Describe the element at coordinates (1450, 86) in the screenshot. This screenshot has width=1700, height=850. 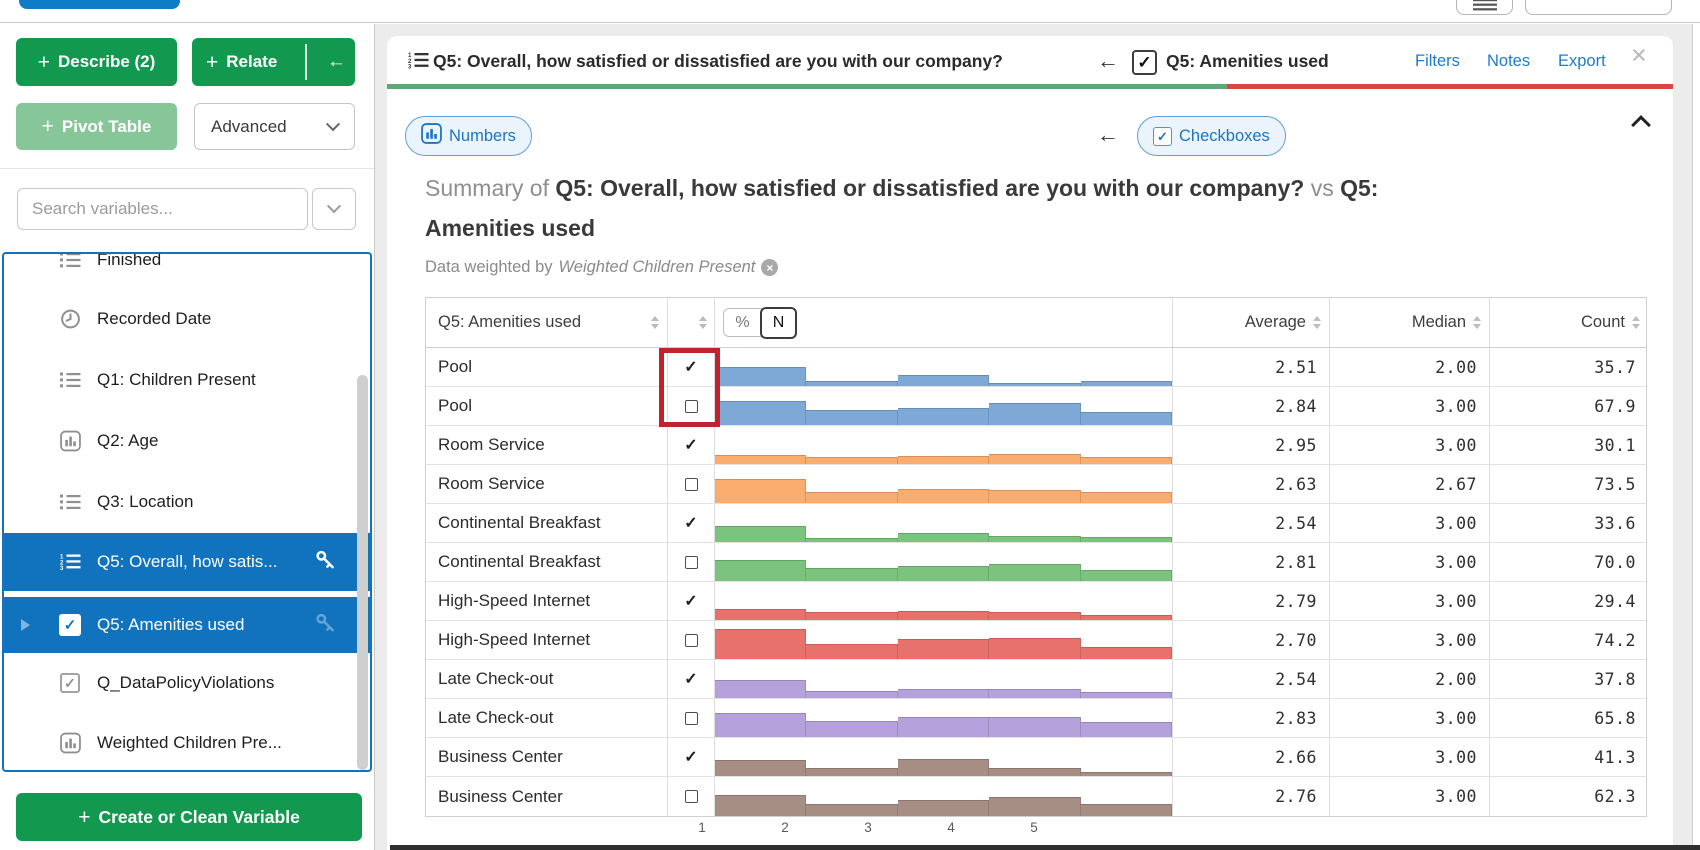
I see `col-variable-underline` at that location.